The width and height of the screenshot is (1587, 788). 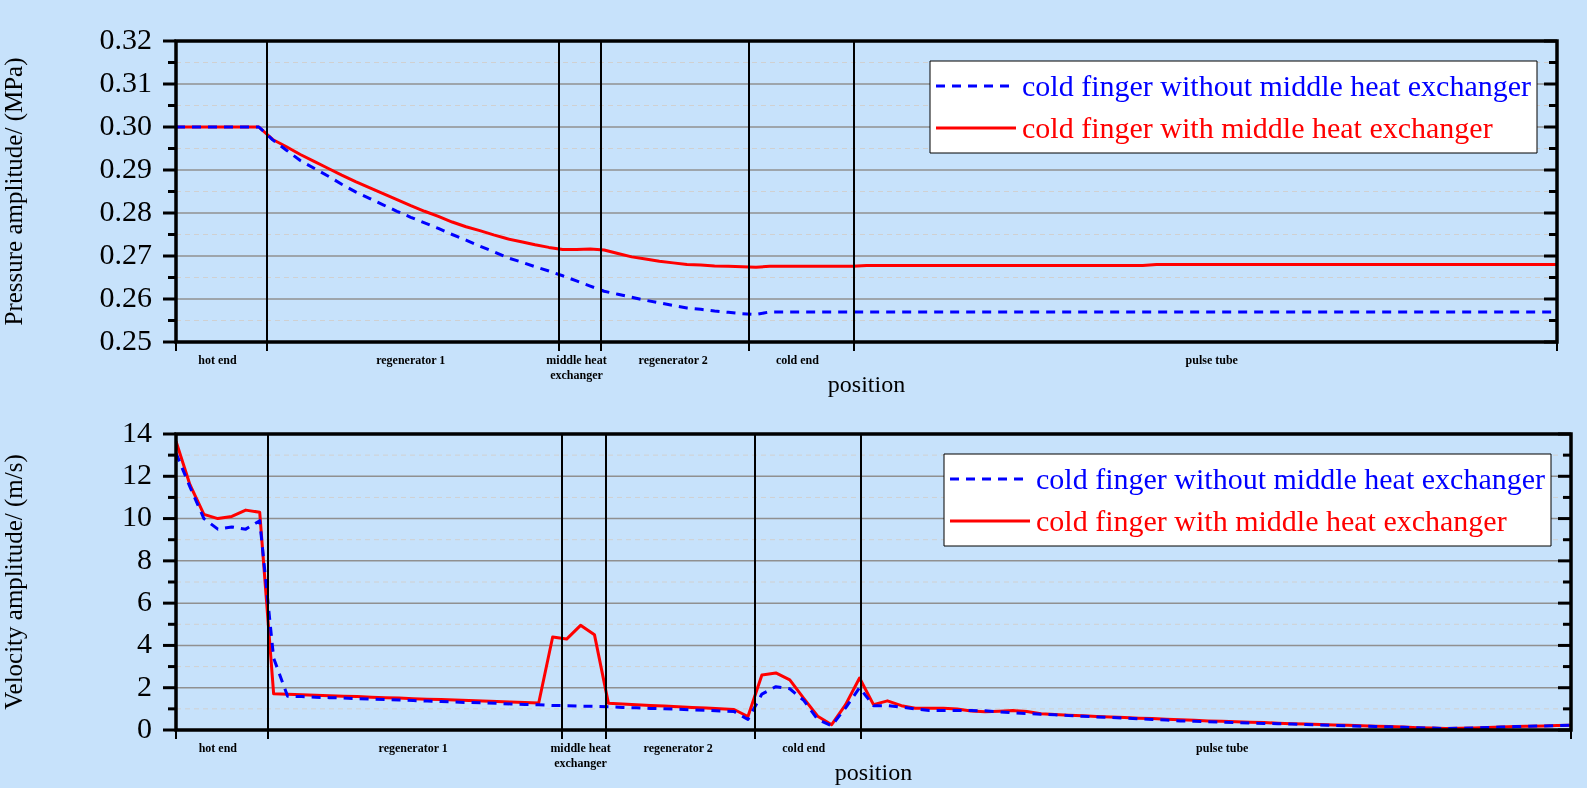 What do you see at coordinates (144, 727) in the screenshot?
I see `y-tick-label: 0` at bounding box center [144, 727].